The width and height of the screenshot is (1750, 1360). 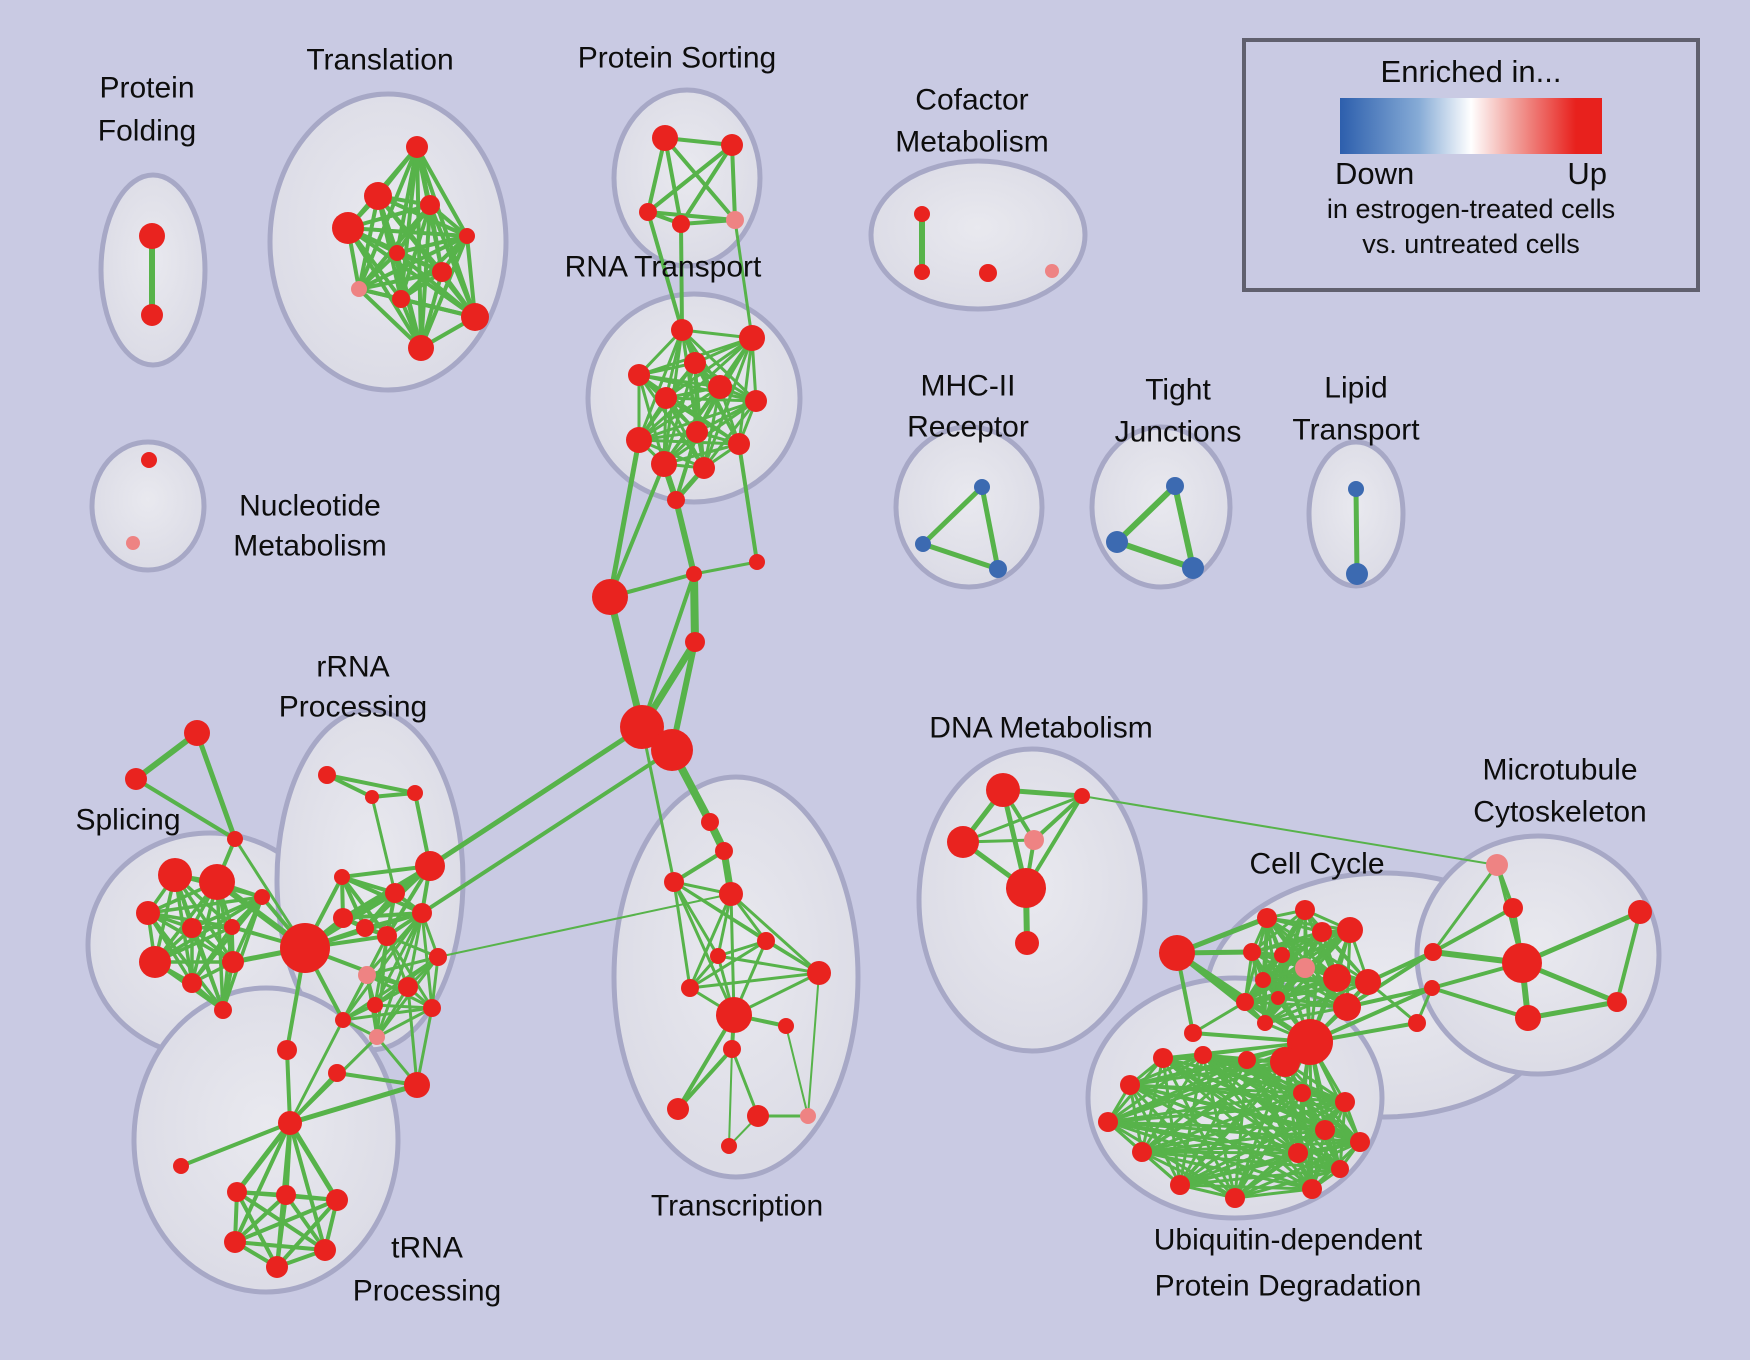 I want to click on edge-tr5-tr8, so click(x=413, y=262).